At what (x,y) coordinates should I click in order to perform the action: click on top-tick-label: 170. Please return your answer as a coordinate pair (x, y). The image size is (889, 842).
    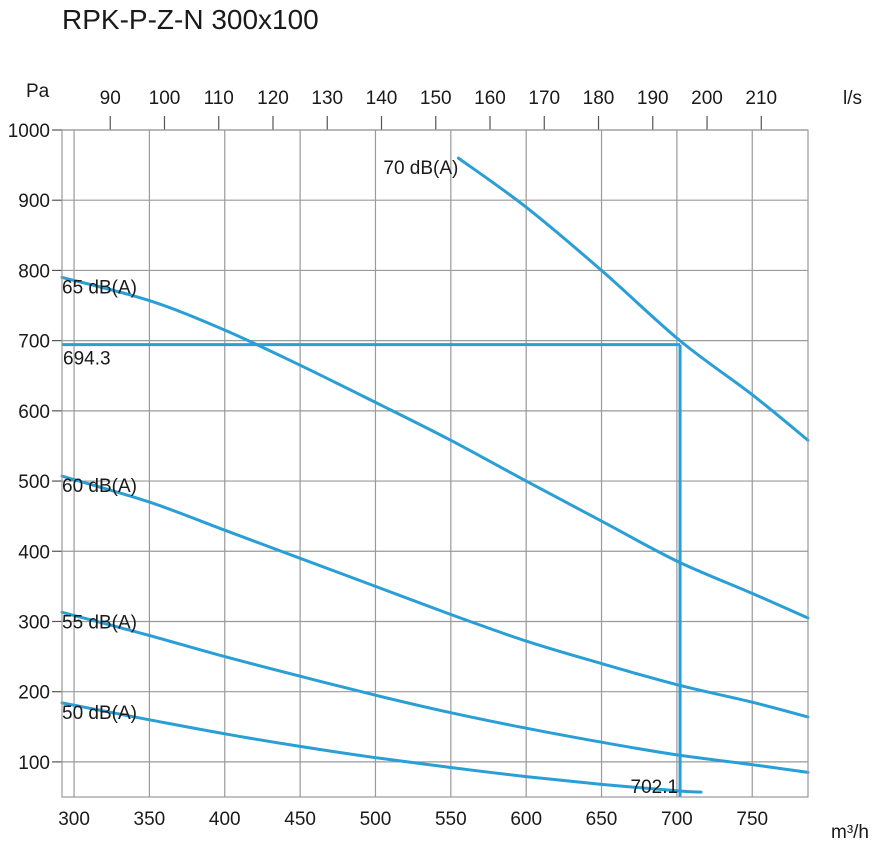
    Looking at the image, I should click on (544, 98).